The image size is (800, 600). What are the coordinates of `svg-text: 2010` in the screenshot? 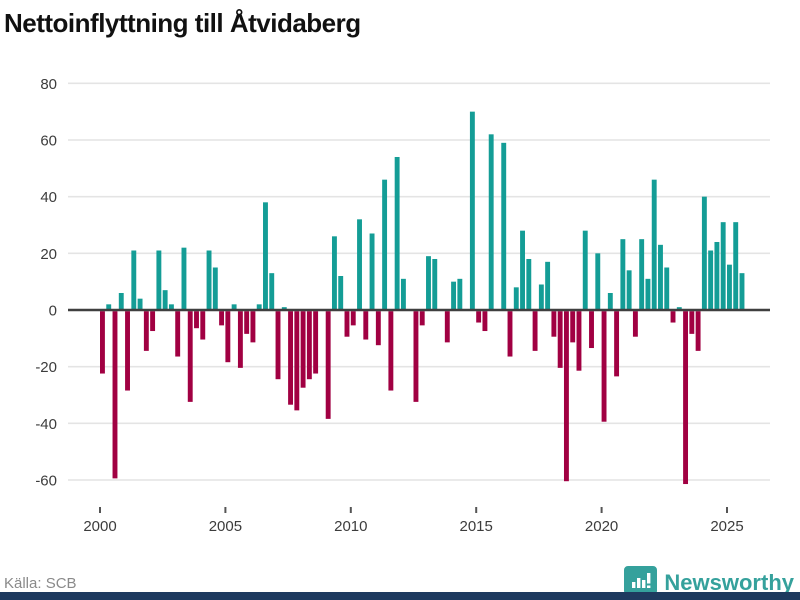 It's located at (350, 526).